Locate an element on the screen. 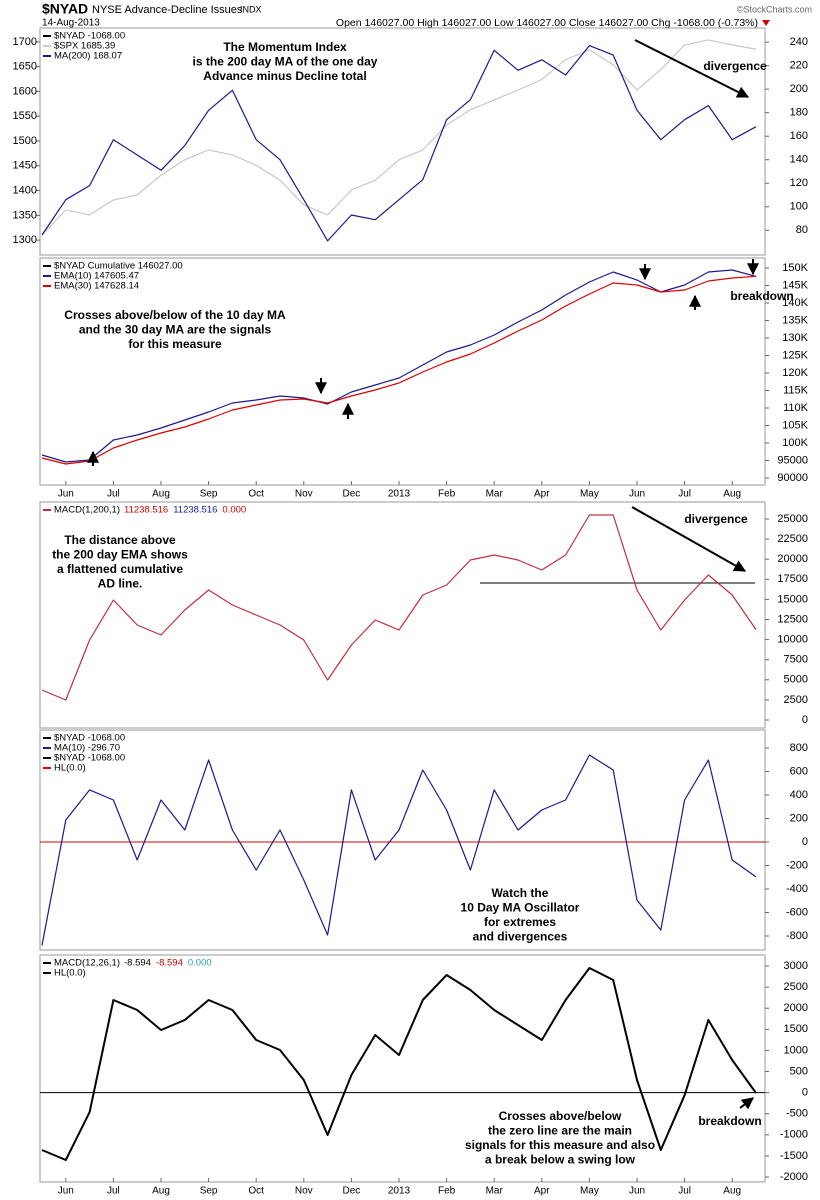  y2-tick-label: 160 is located at coordinates (799, 136).